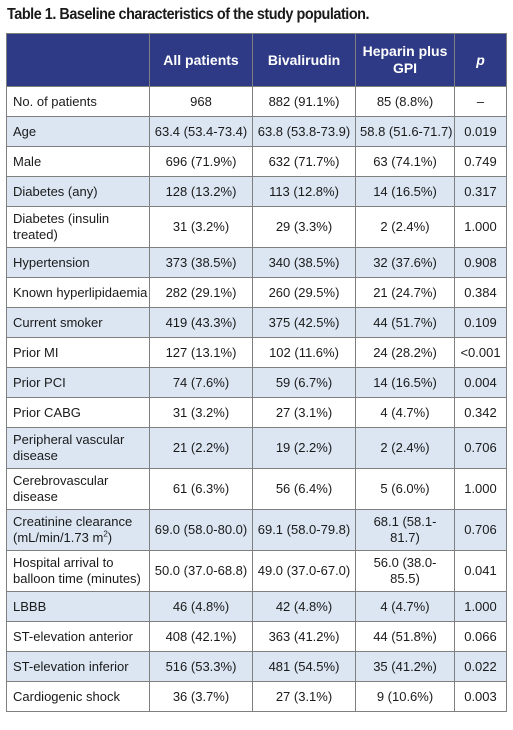 Image resolution: width=513 pixels, height=730 pixels. What do you see at coordinates (201, 161) in the screenshot?
I see `cell-all: 696 (71.9%)` at bounding box center [201, 161].